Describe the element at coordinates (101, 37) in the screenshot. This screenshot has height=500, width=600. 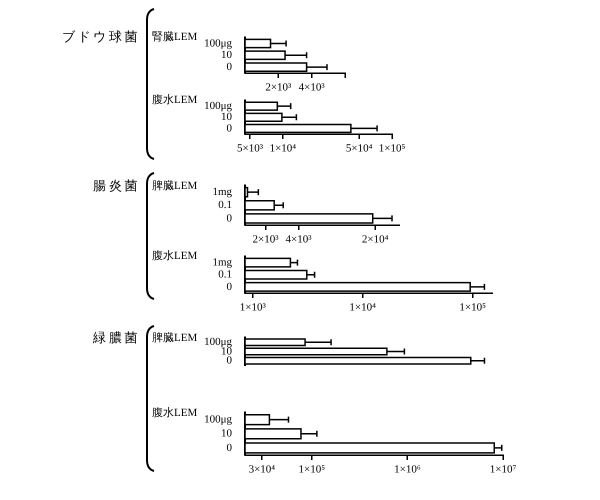
I see `text: ブドウ球菌` at that location.